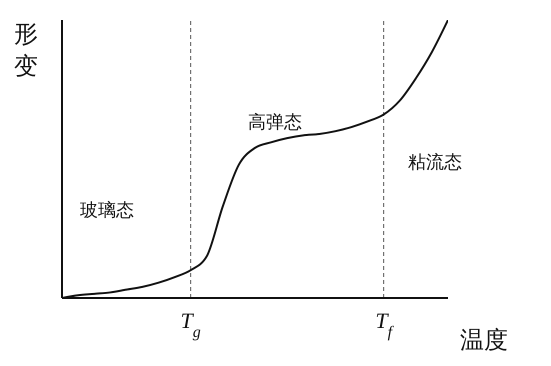 The image size is (551, 366). What do you see at coordinates (26, 50) in the screenshot?
I see `y-axis-title: 形变` at bounding box center [26, 50].